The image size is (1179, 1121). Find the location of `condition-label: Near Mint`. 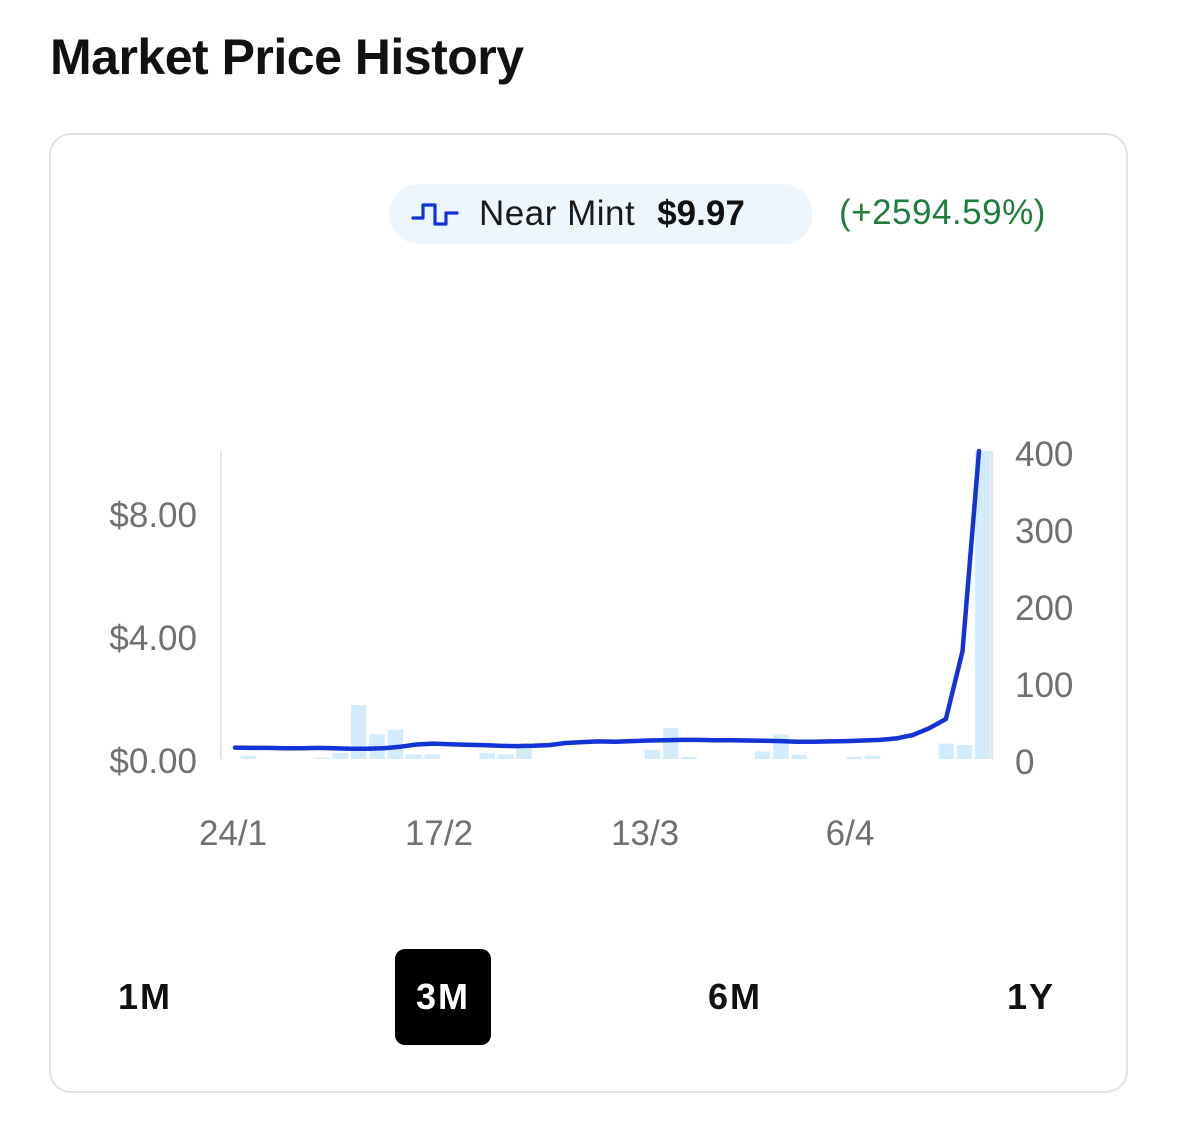

condition-label: Near Mint is located at coordinates (557, 213).